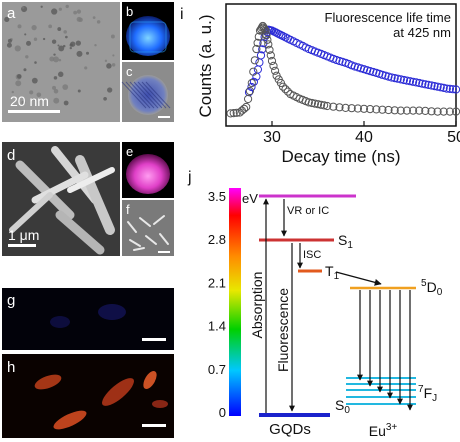 The image size is (460, 442). I want to click on panel-label-d: d, so click(11, 155).